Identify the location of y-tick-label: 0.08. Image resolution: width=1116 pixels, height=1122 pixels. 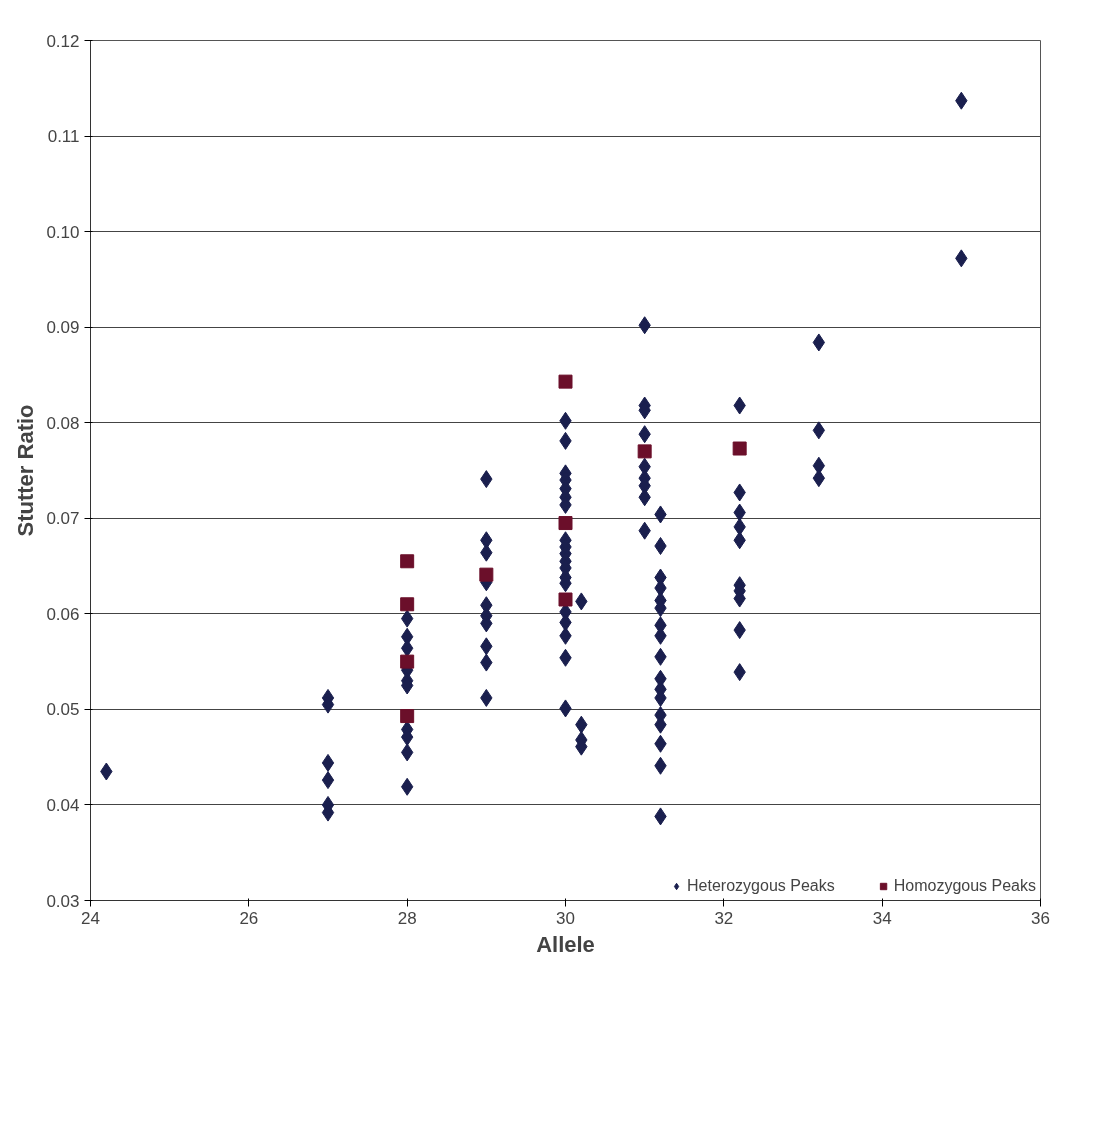
(63, 423).